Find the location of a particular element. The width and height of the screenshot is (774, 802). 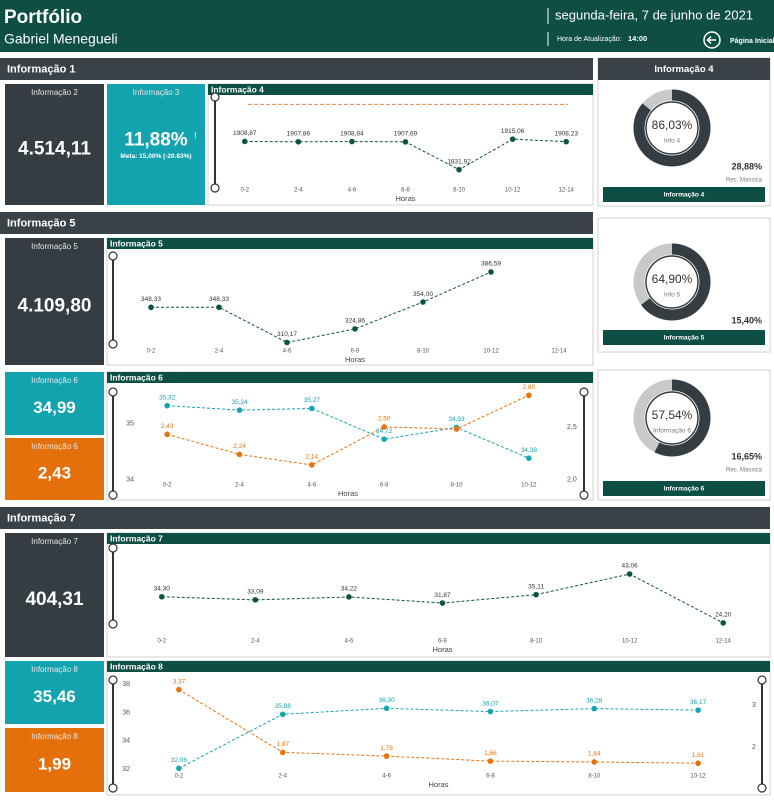

x-tick-label: 6-8 is located at coordinates (490, 777).